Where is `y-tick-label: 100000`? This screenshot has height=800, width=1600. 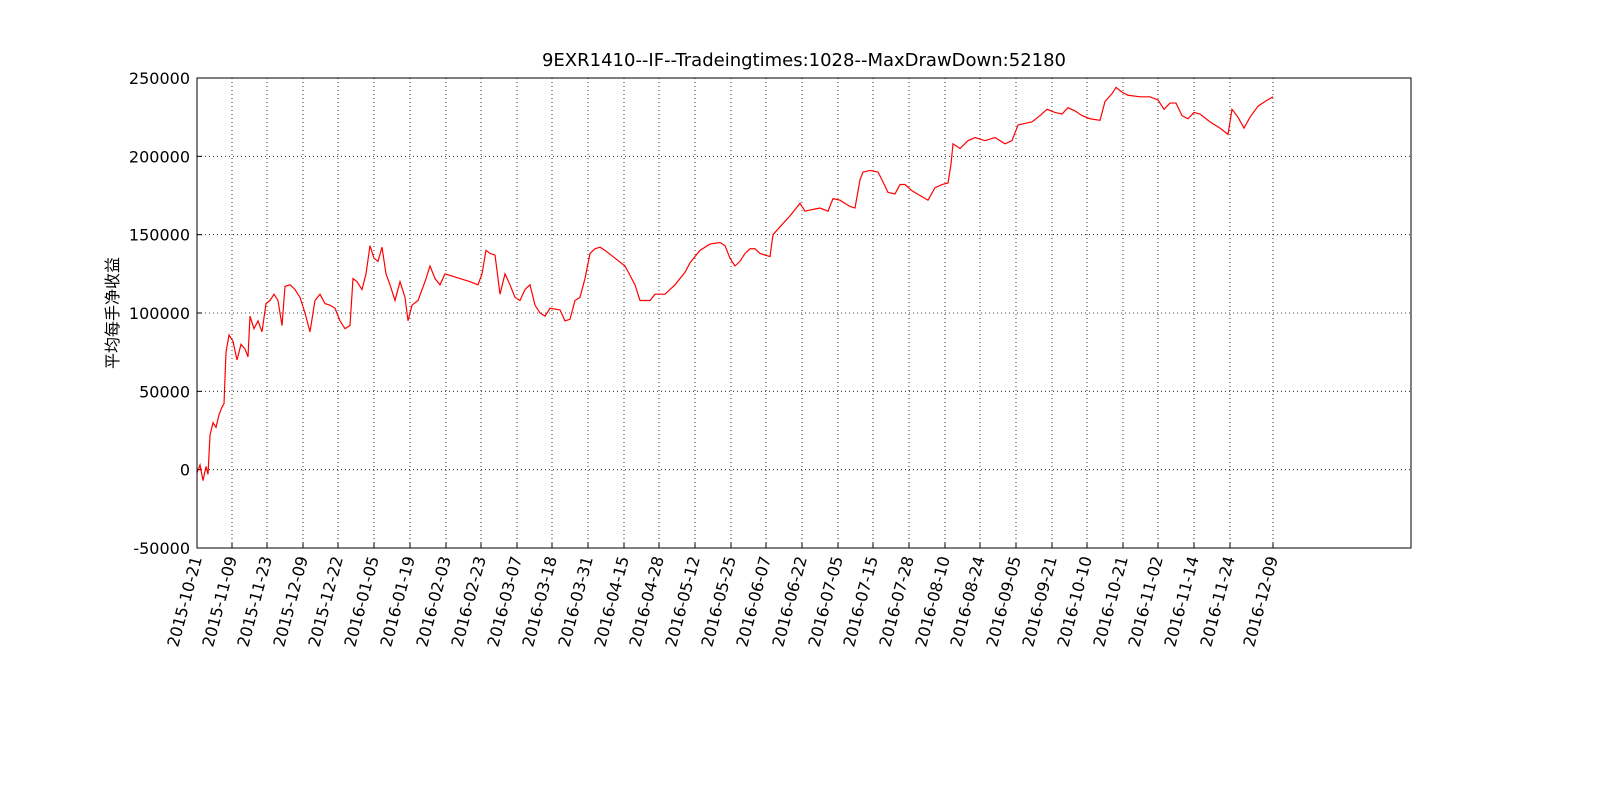 y-tick-label: 100000 is located at coordinates (159, 313).